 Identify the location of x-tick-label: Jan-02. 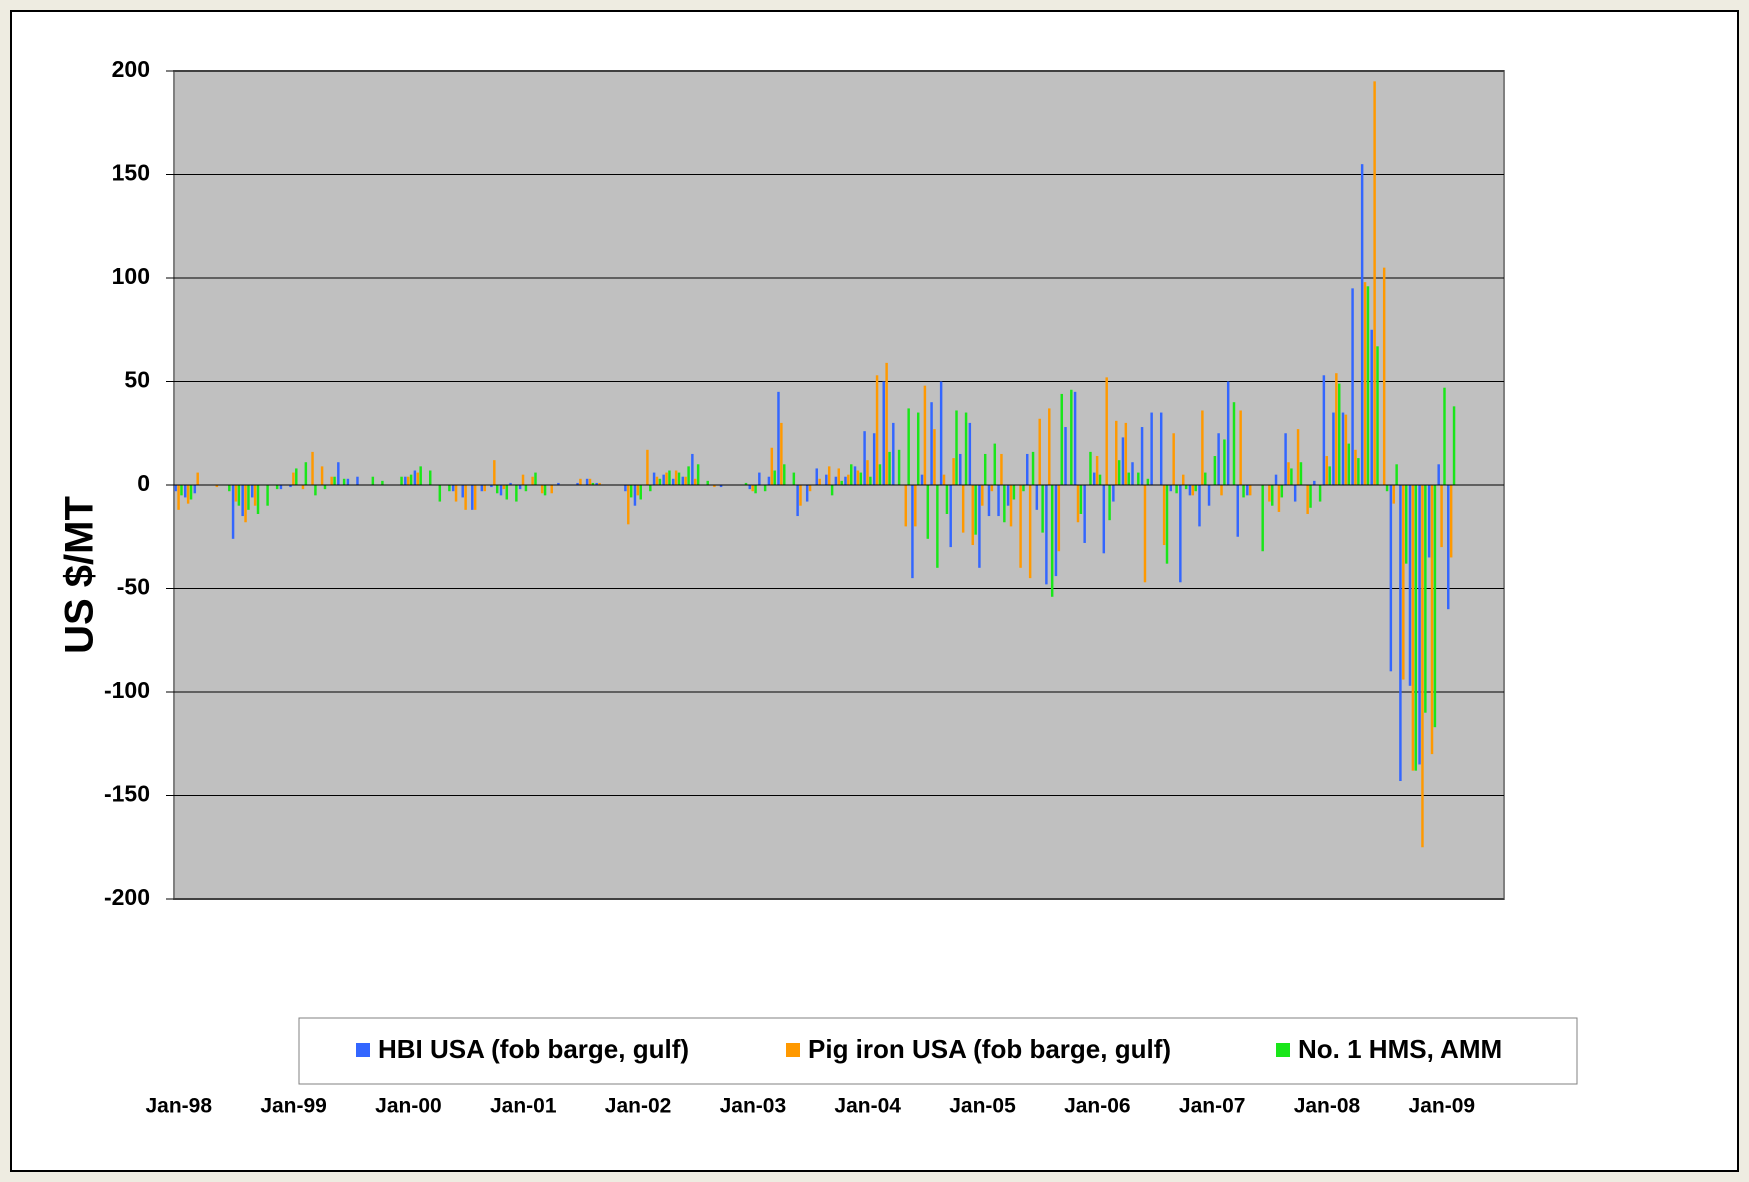
(638, 1106).